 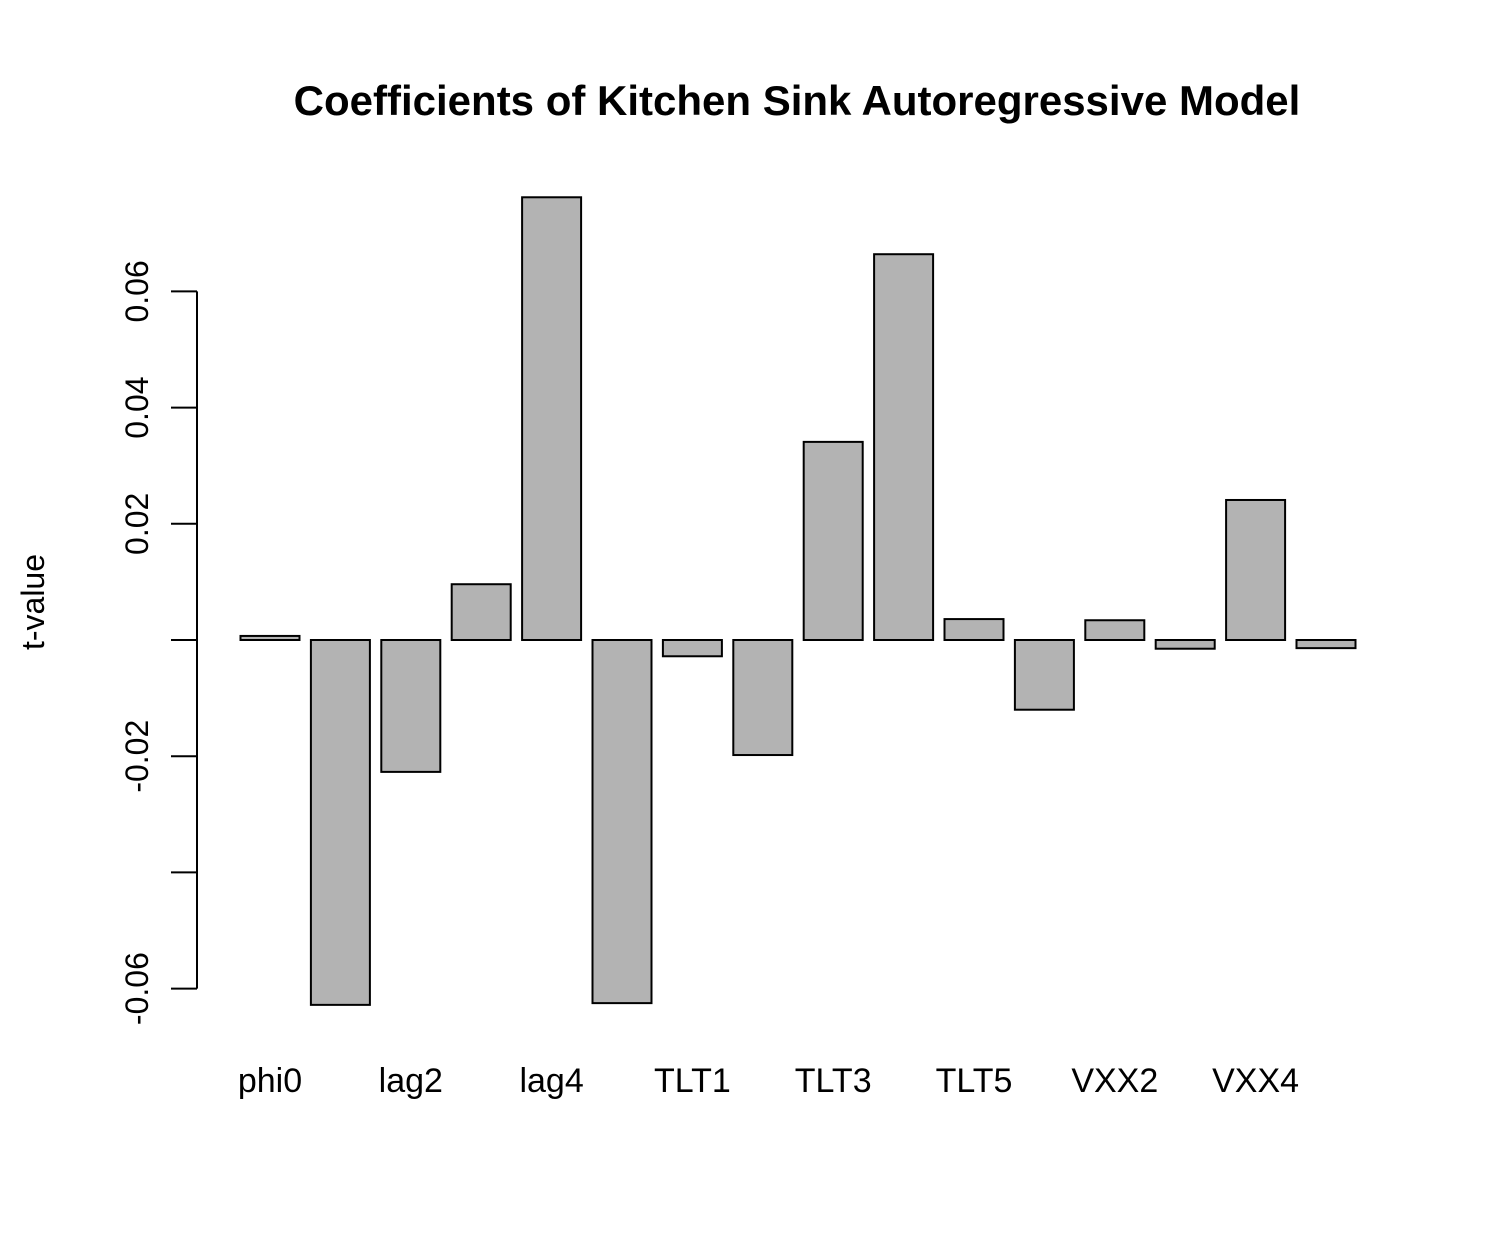 What do you see at coordinates (33, 602) in the screenshot?
I see `y-axis-label: t-value` at bounding box center [33, 602].